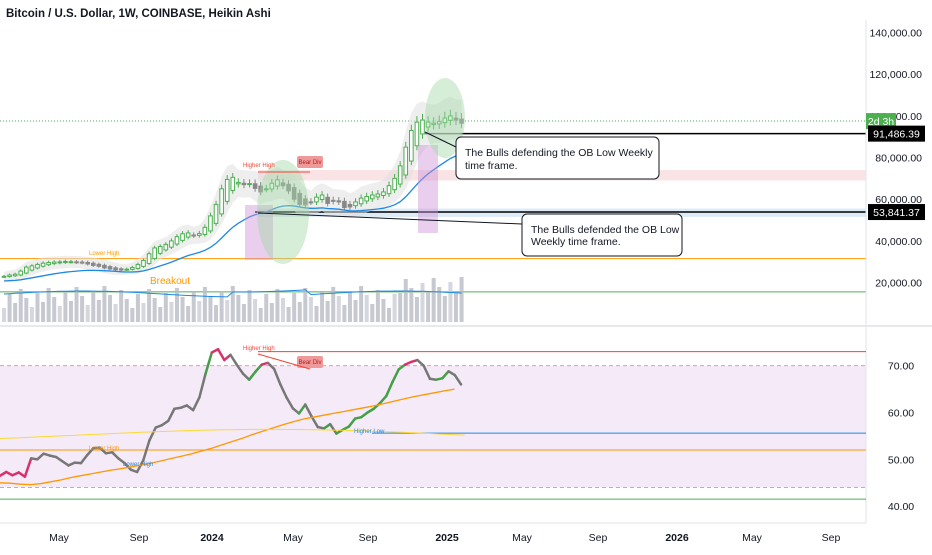 The height and width of the screenshot is (555, 932). What do you see at coordinates (138, 465) in the screenshot?
I see `rsi-annotation-lower-high-2: Lower High` at bounding box center [138, 465].